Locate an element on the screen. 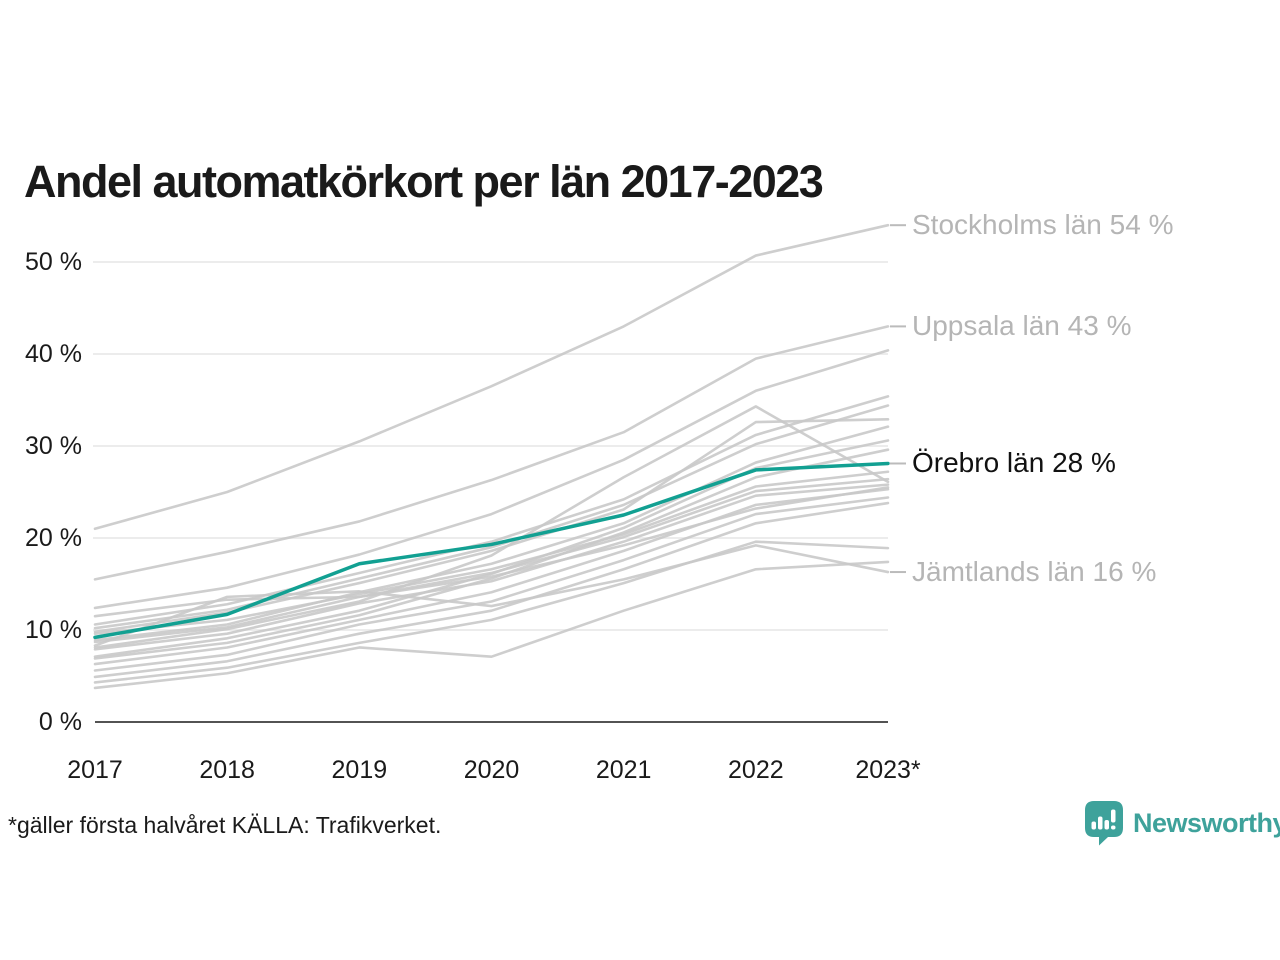 This screenshot has width=1280, height=960. y-tick-label: 10 % is located at coordinates (53, 630).